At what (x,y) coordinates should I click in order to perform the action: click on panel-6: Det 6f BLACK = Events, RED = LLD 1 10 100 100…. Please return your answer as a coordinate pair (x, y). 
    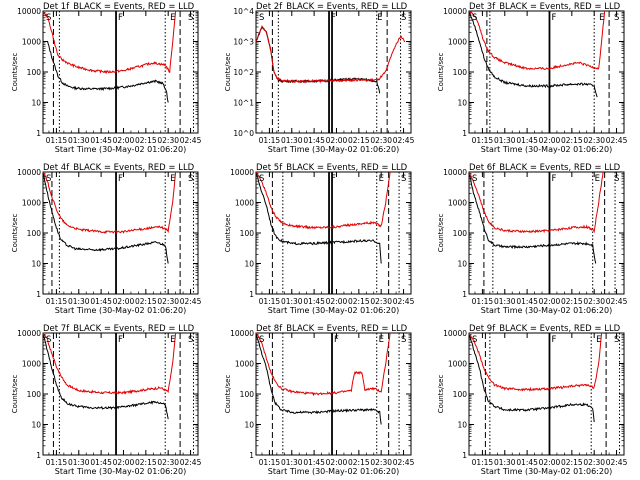
    Looking at the image, I should click on (532, 239).